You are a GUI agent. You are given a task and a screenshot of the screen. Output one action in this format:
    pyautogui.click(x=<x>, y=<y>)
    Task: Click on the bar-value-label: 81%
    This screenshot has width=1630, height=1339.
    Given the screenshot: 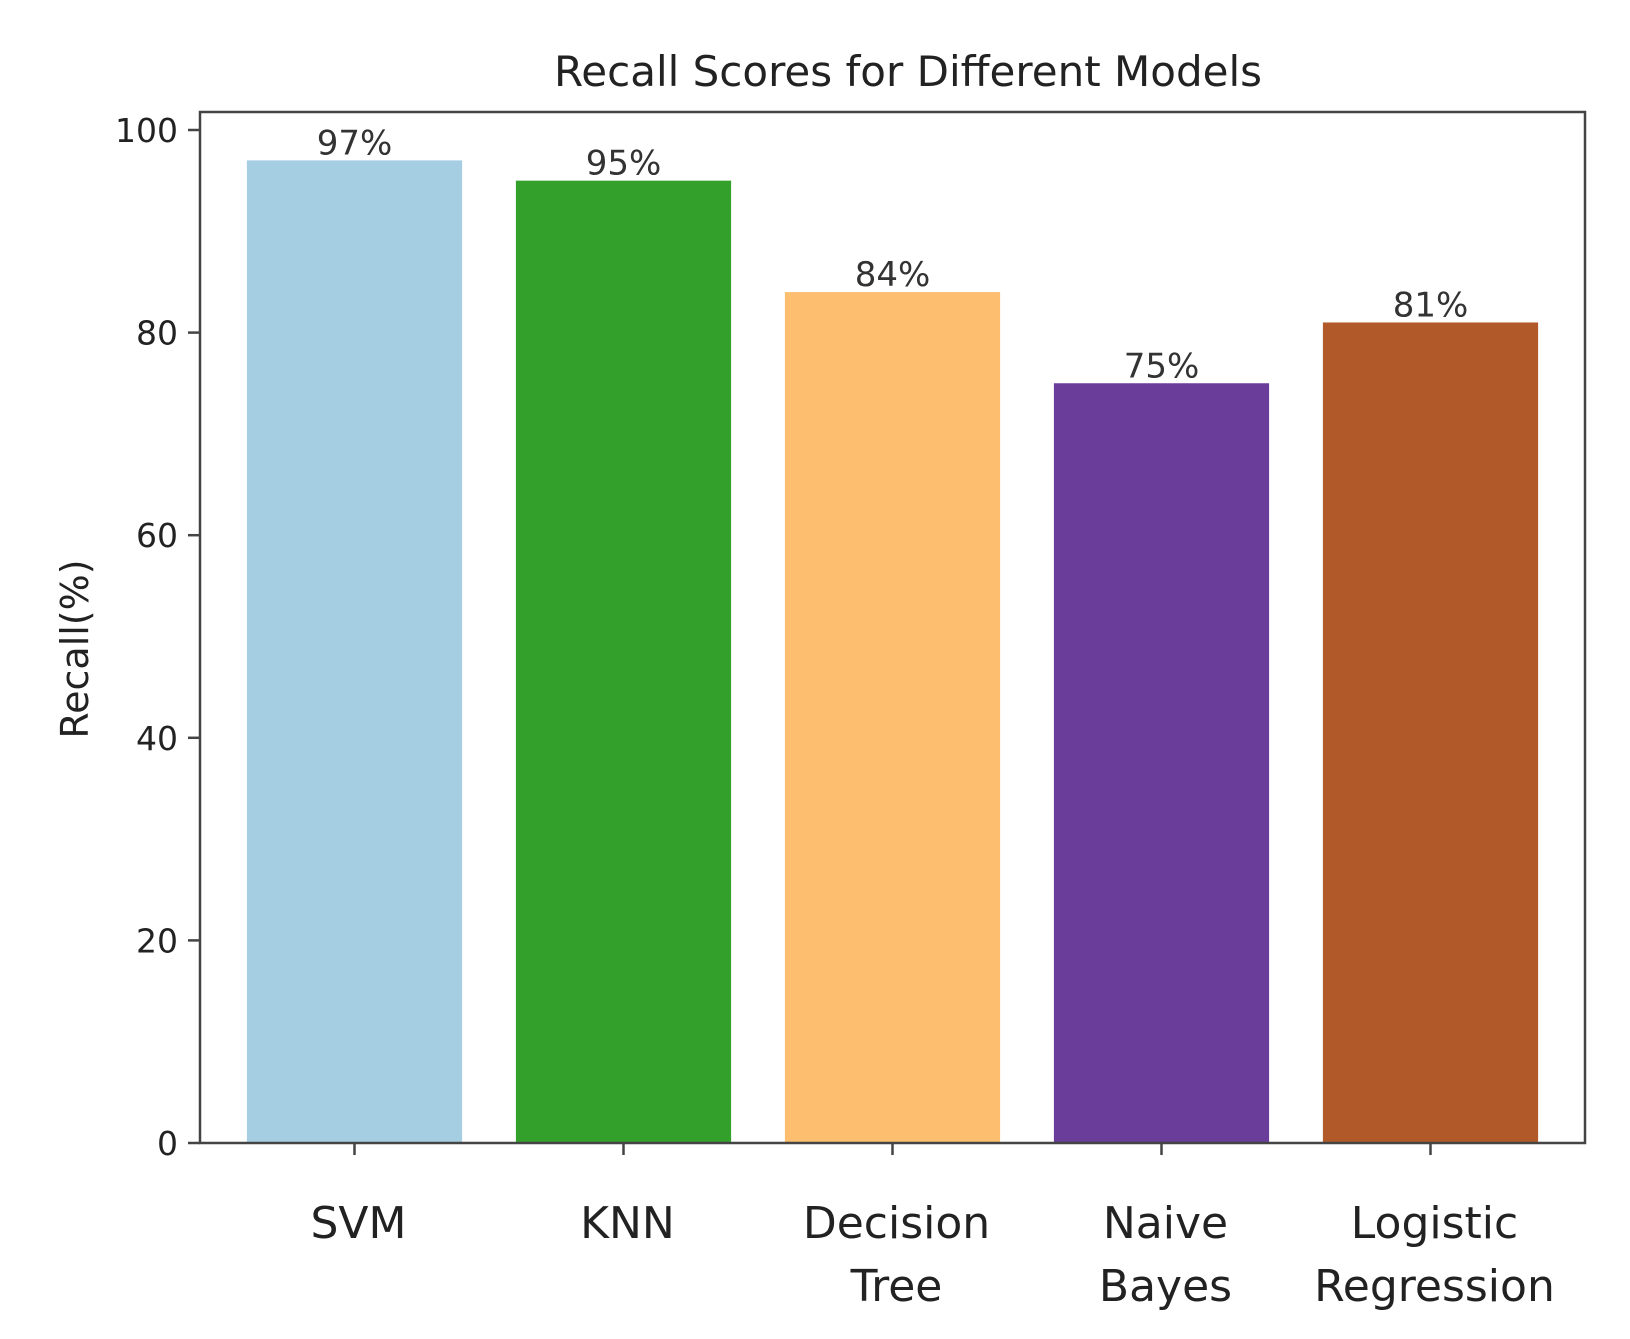 What is the action you would take?
    pyautogui.click(x=1431, y=305)
    